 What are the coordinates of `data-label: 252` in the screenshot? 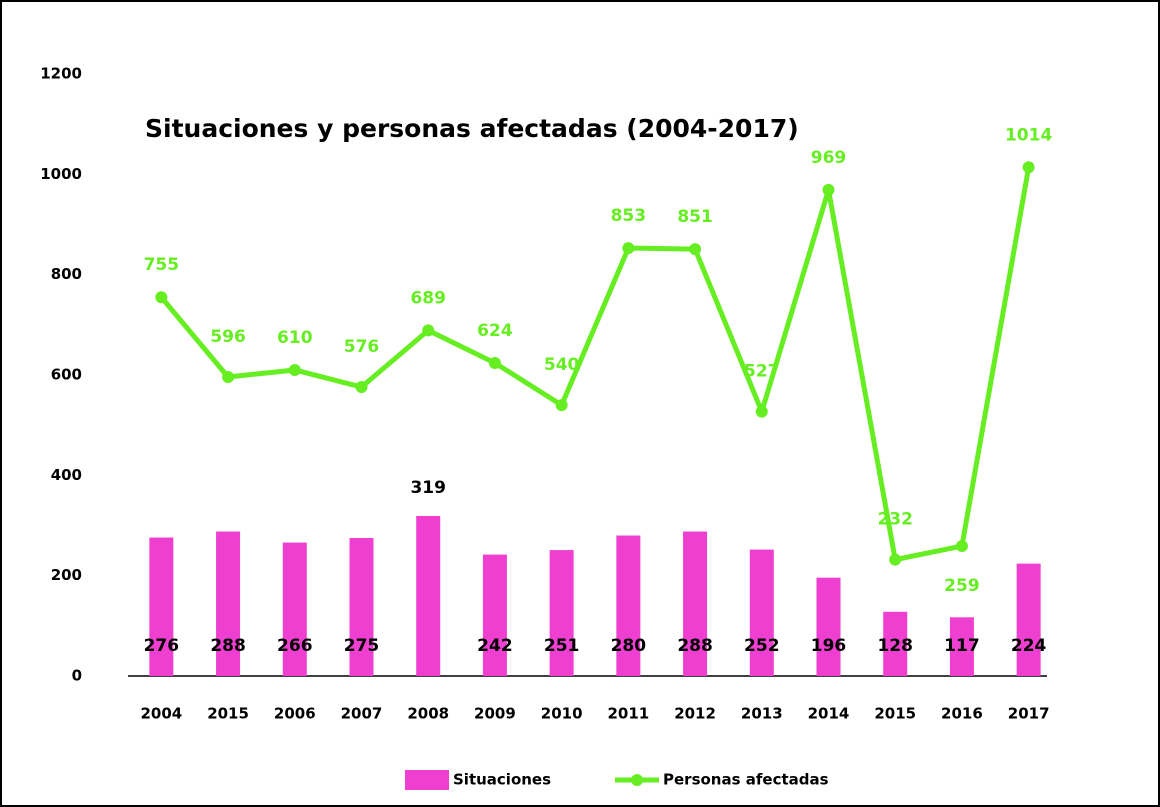 It's located at (762, 646).